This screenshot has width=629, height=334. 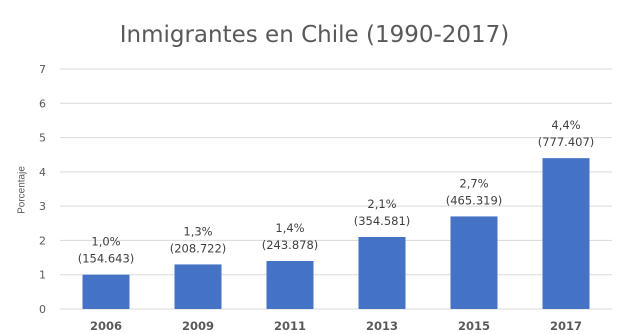 What do you see at coordinates (42, 138) in the screenshot?
I see `y-tick-label: 5` at bounding box center [42, 138].